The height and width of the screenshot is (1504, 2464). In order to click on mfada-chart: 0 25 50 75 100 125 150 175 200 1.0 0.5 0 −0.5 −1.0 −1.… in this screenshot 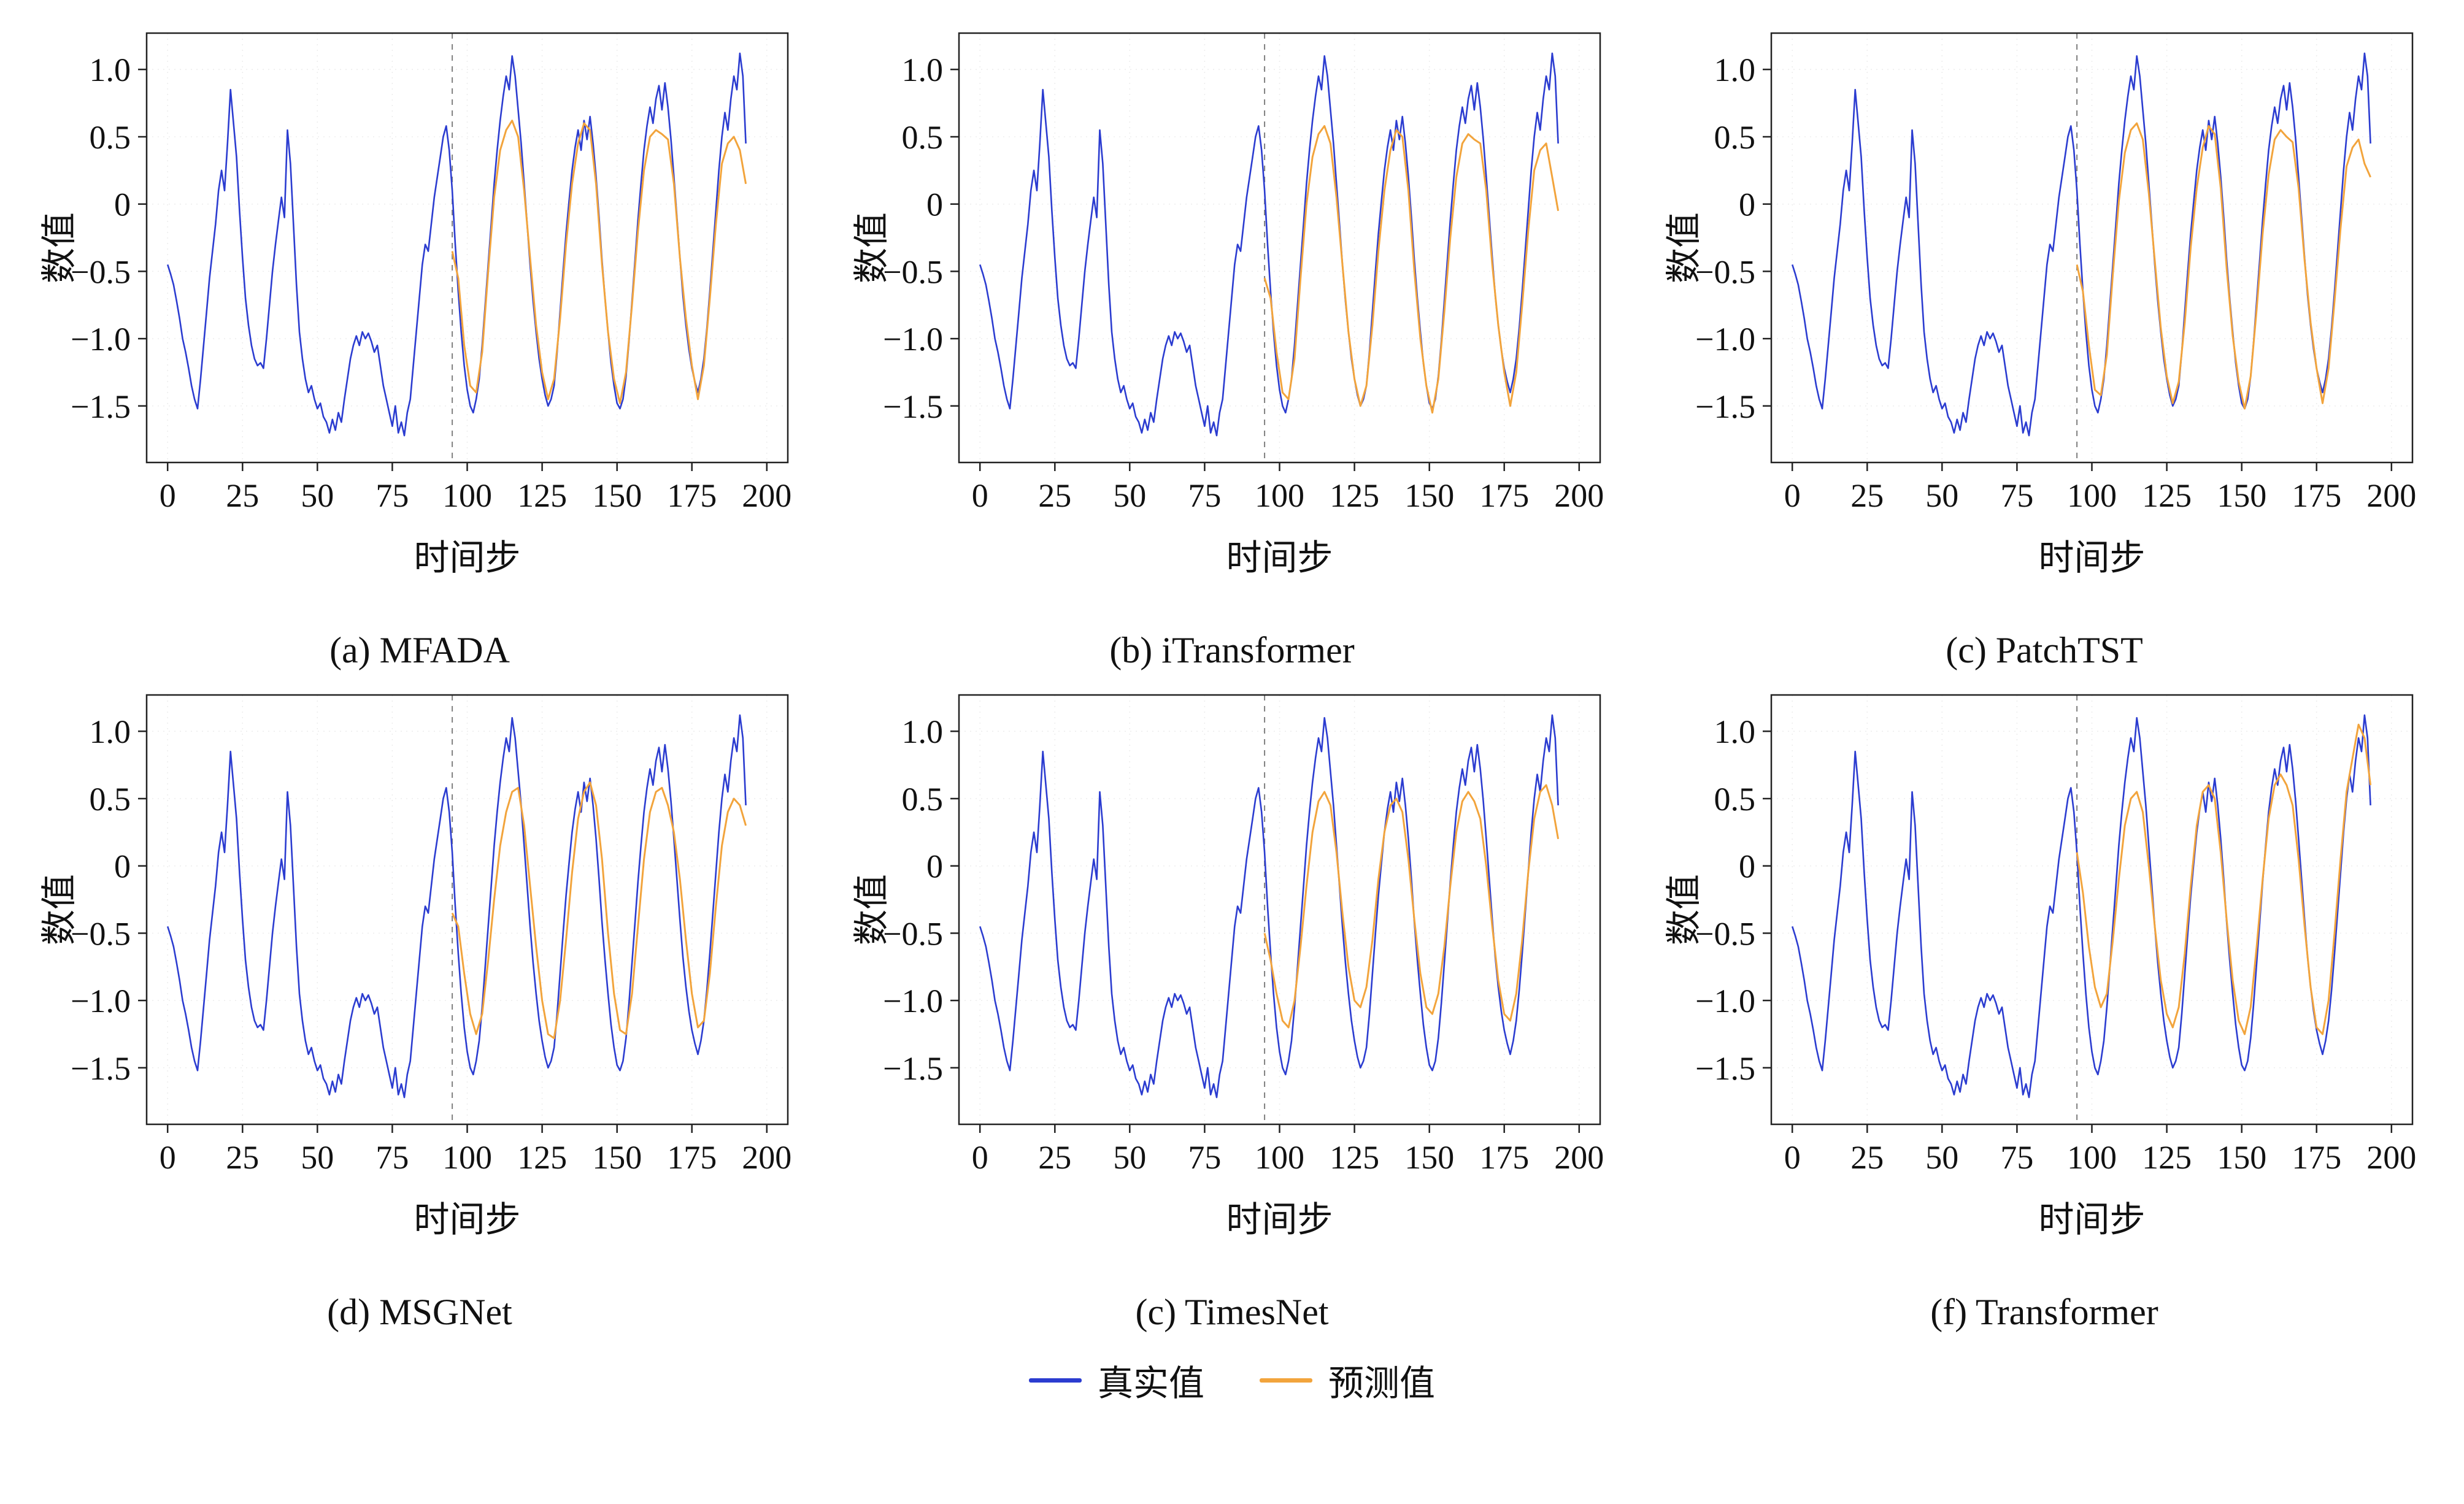, I will do `click(415, 305)`.